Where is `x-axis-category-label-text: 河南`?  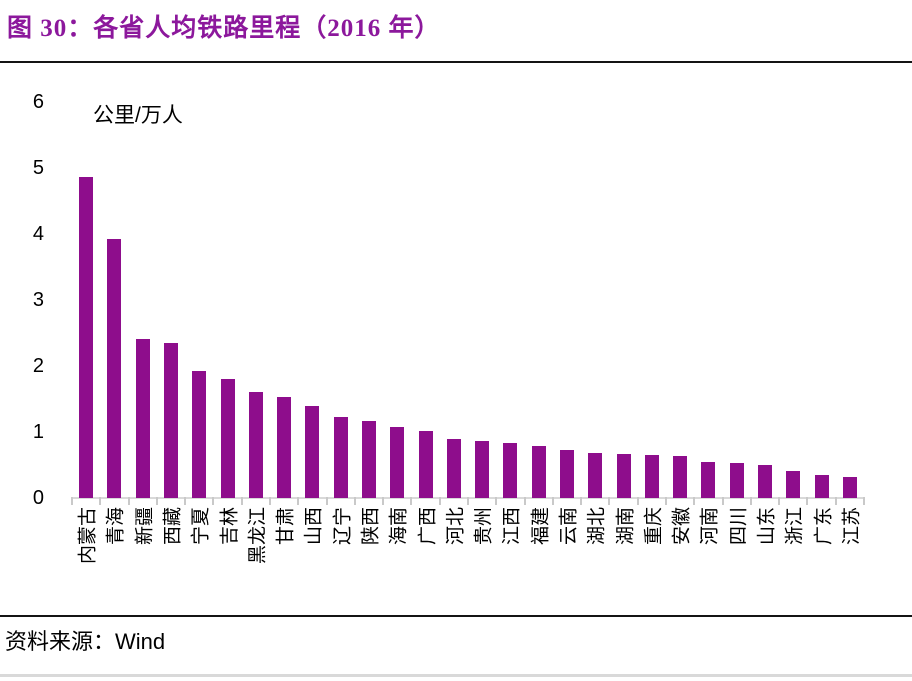
x-axis-category-label-text: 河南 is located at coordinates (710, 526).